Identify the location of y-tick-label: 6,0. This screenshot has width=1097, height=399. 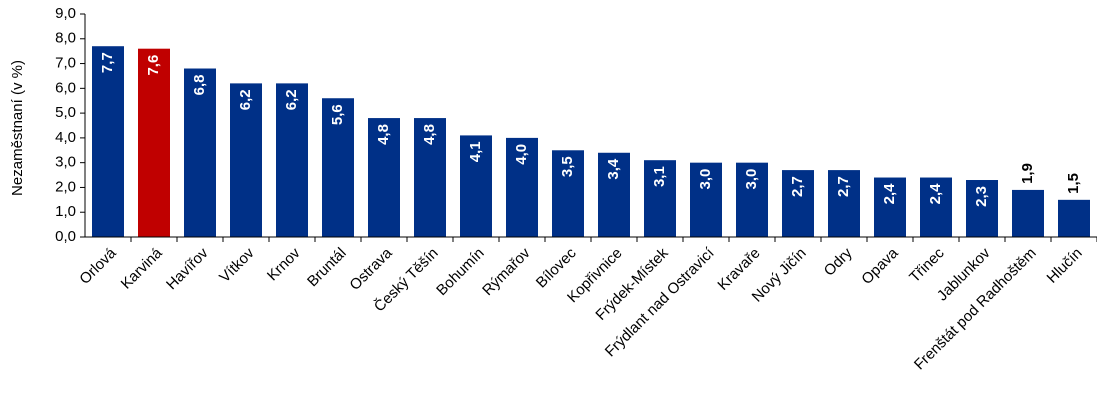
(65, 87).